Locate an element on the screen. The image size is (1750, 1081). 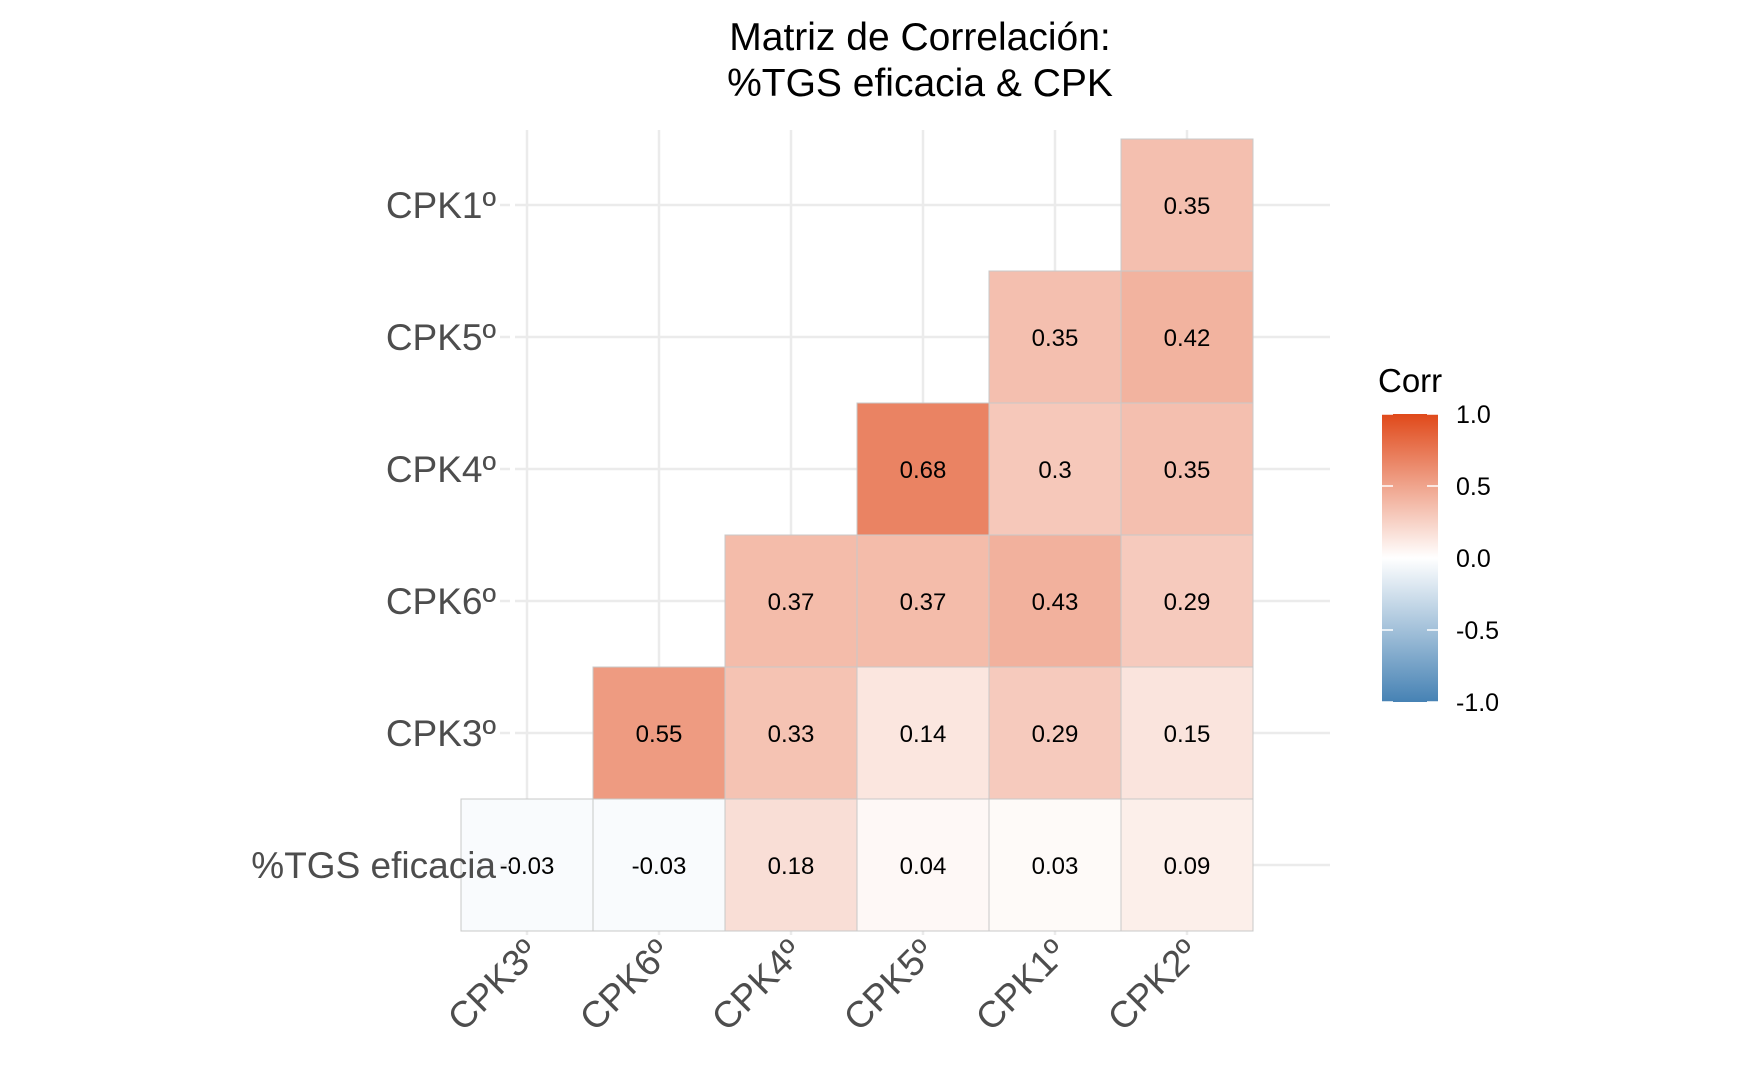
cell-value-label: 0.55 is located at coordinates (659, 734).